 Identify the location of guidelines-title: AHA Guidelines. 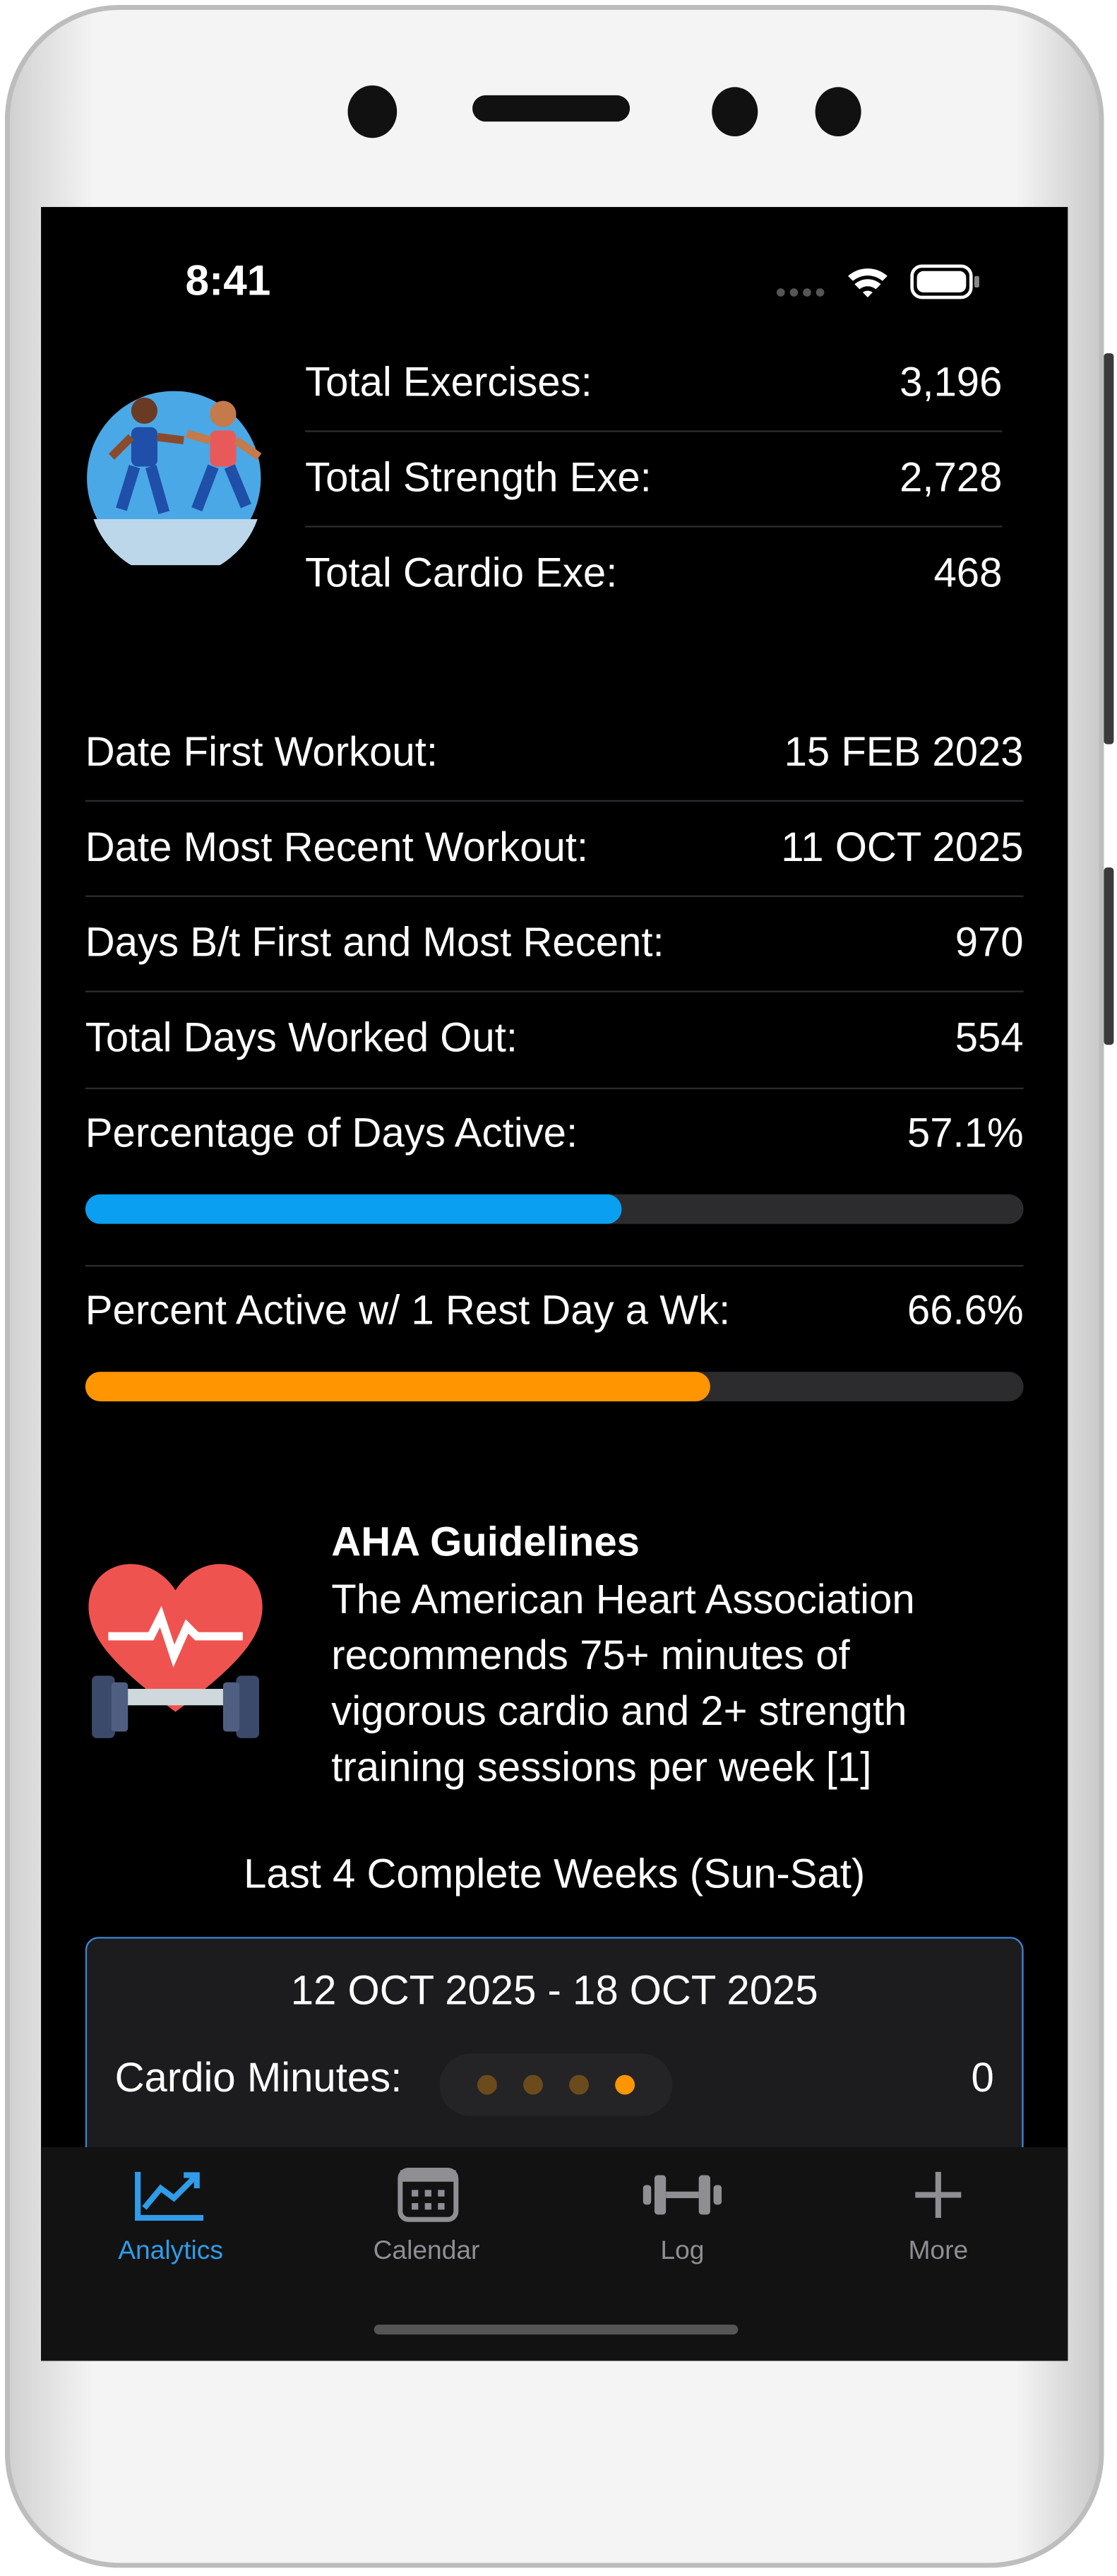
(485, 1542).